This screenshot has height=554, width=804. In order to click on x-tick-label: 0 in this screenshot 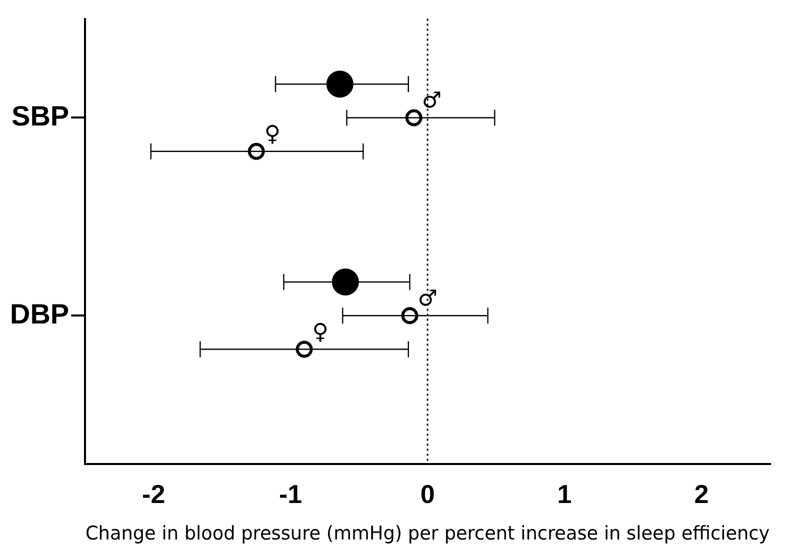, I will do `click(427, 493)`.